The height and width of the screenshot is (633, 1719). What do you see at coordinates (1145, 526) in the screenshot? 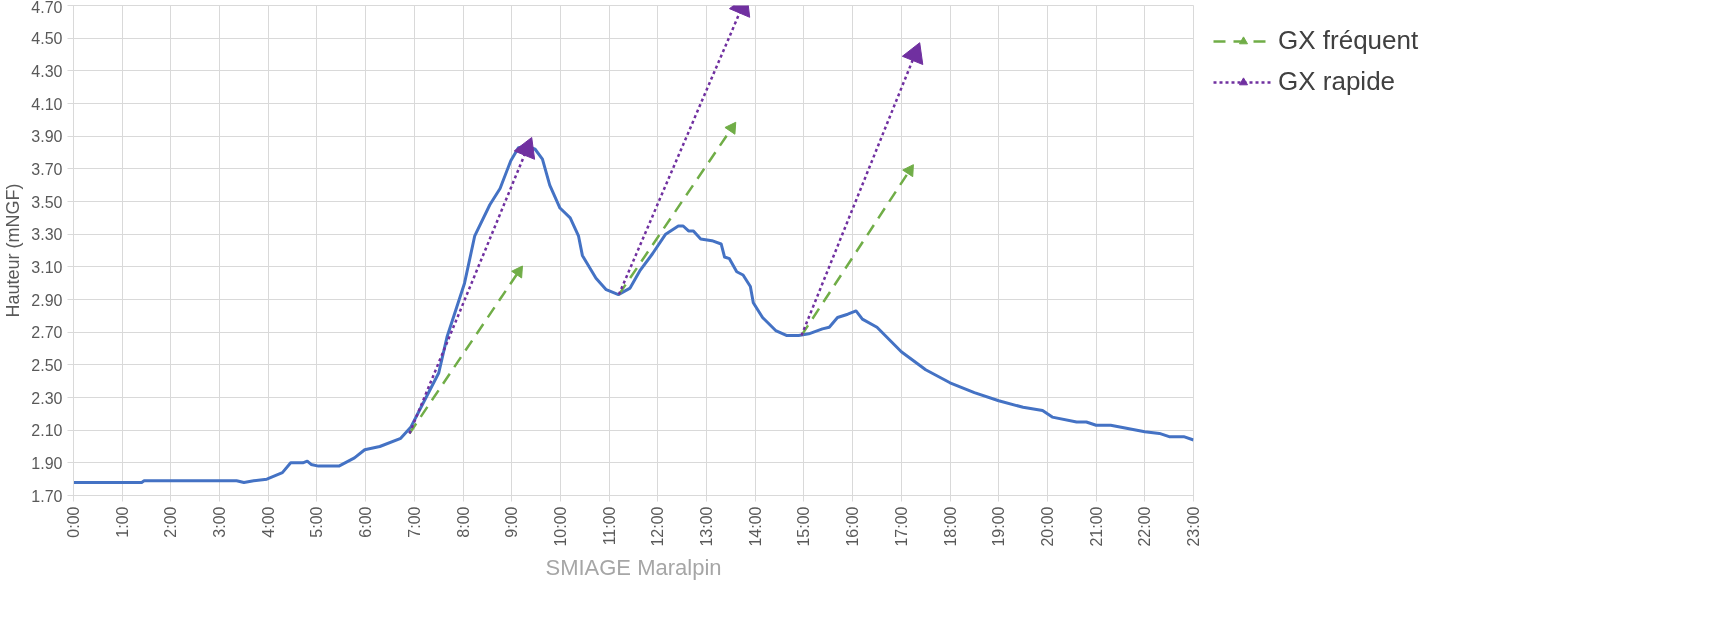
I see `x-tick-label: 22:00` at bounding box center [1145, 526].